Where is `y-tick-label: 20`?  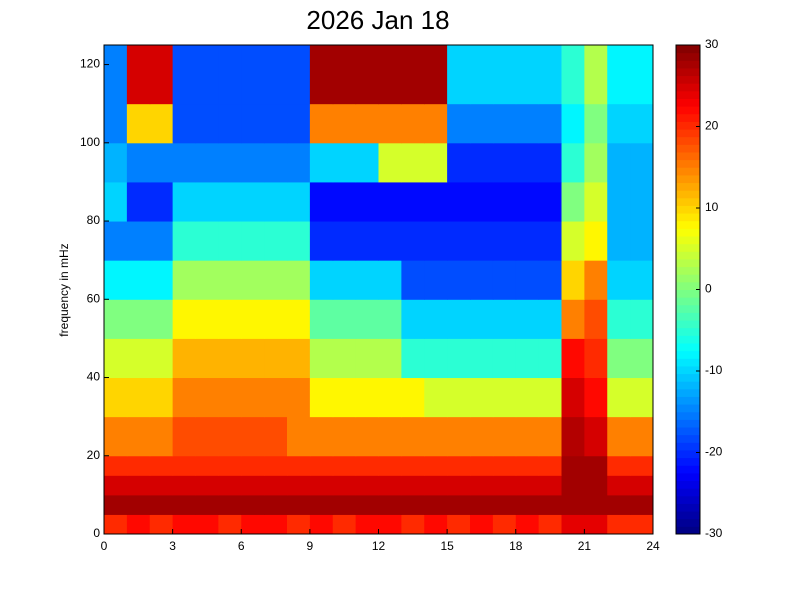
y-tick-label: 20 is located at coordinates (94, 455).